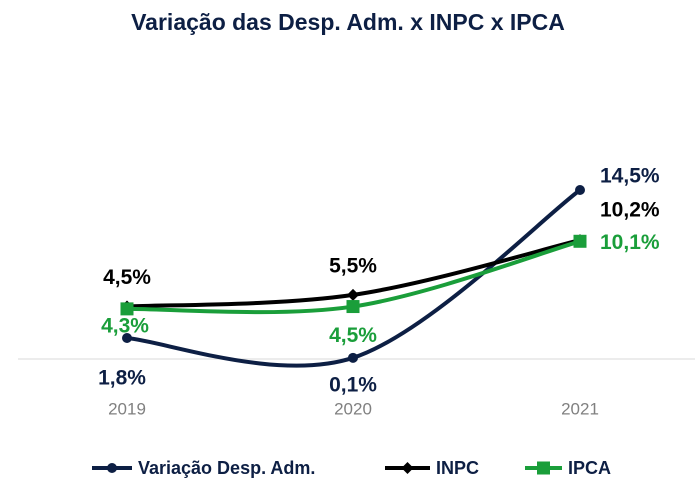  I want to click on data-label: 0,1%, so click(353, 384).